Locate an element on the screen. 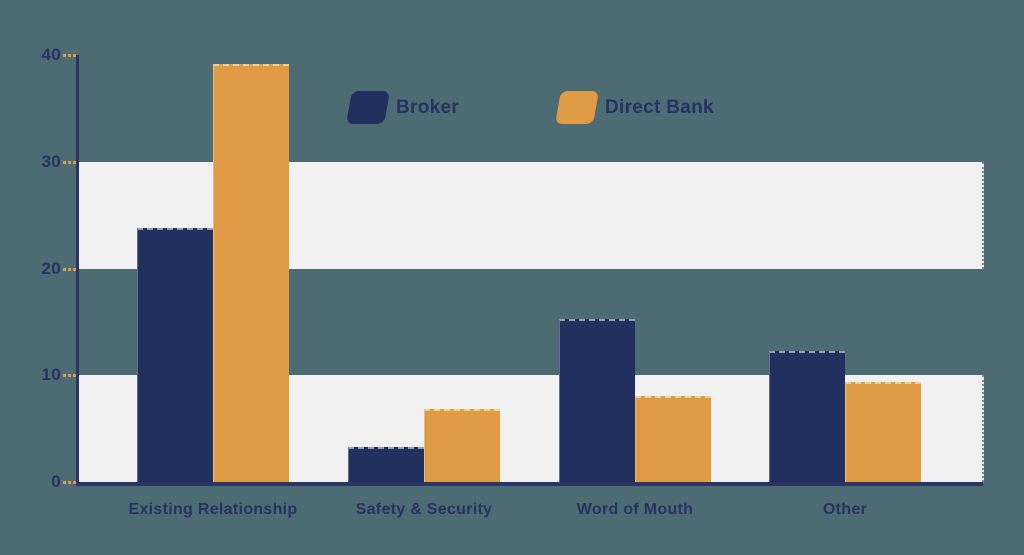 This screenshot has width=1024, height=555. y-axis-tick-label: 20 is located at coordinates (51, 268).